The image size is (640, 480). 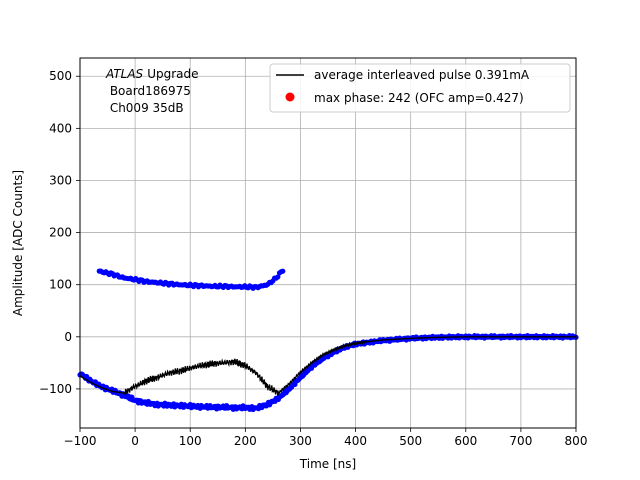 I want to click on y-tick-label: −100, so click(x=55, y=389).